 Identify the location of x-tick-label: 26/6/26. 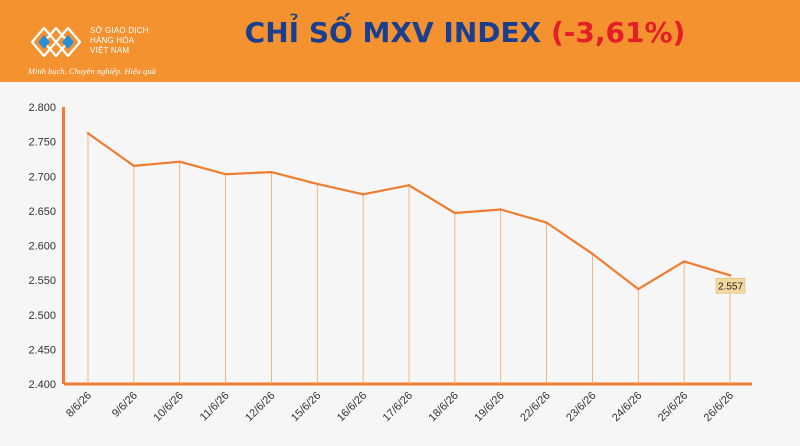
(719, 407).